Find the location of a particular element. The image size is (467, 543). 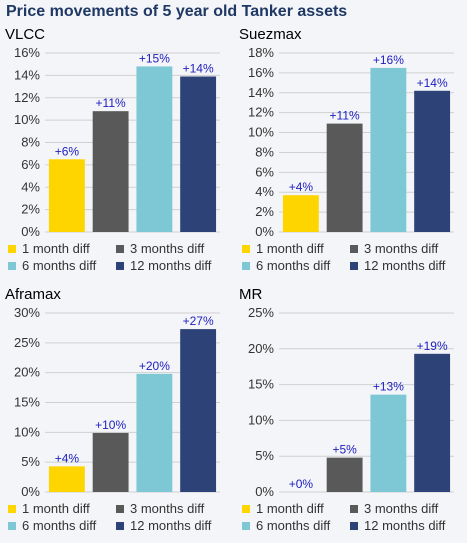

data-label: +0% is located at coordinates (301, 484).